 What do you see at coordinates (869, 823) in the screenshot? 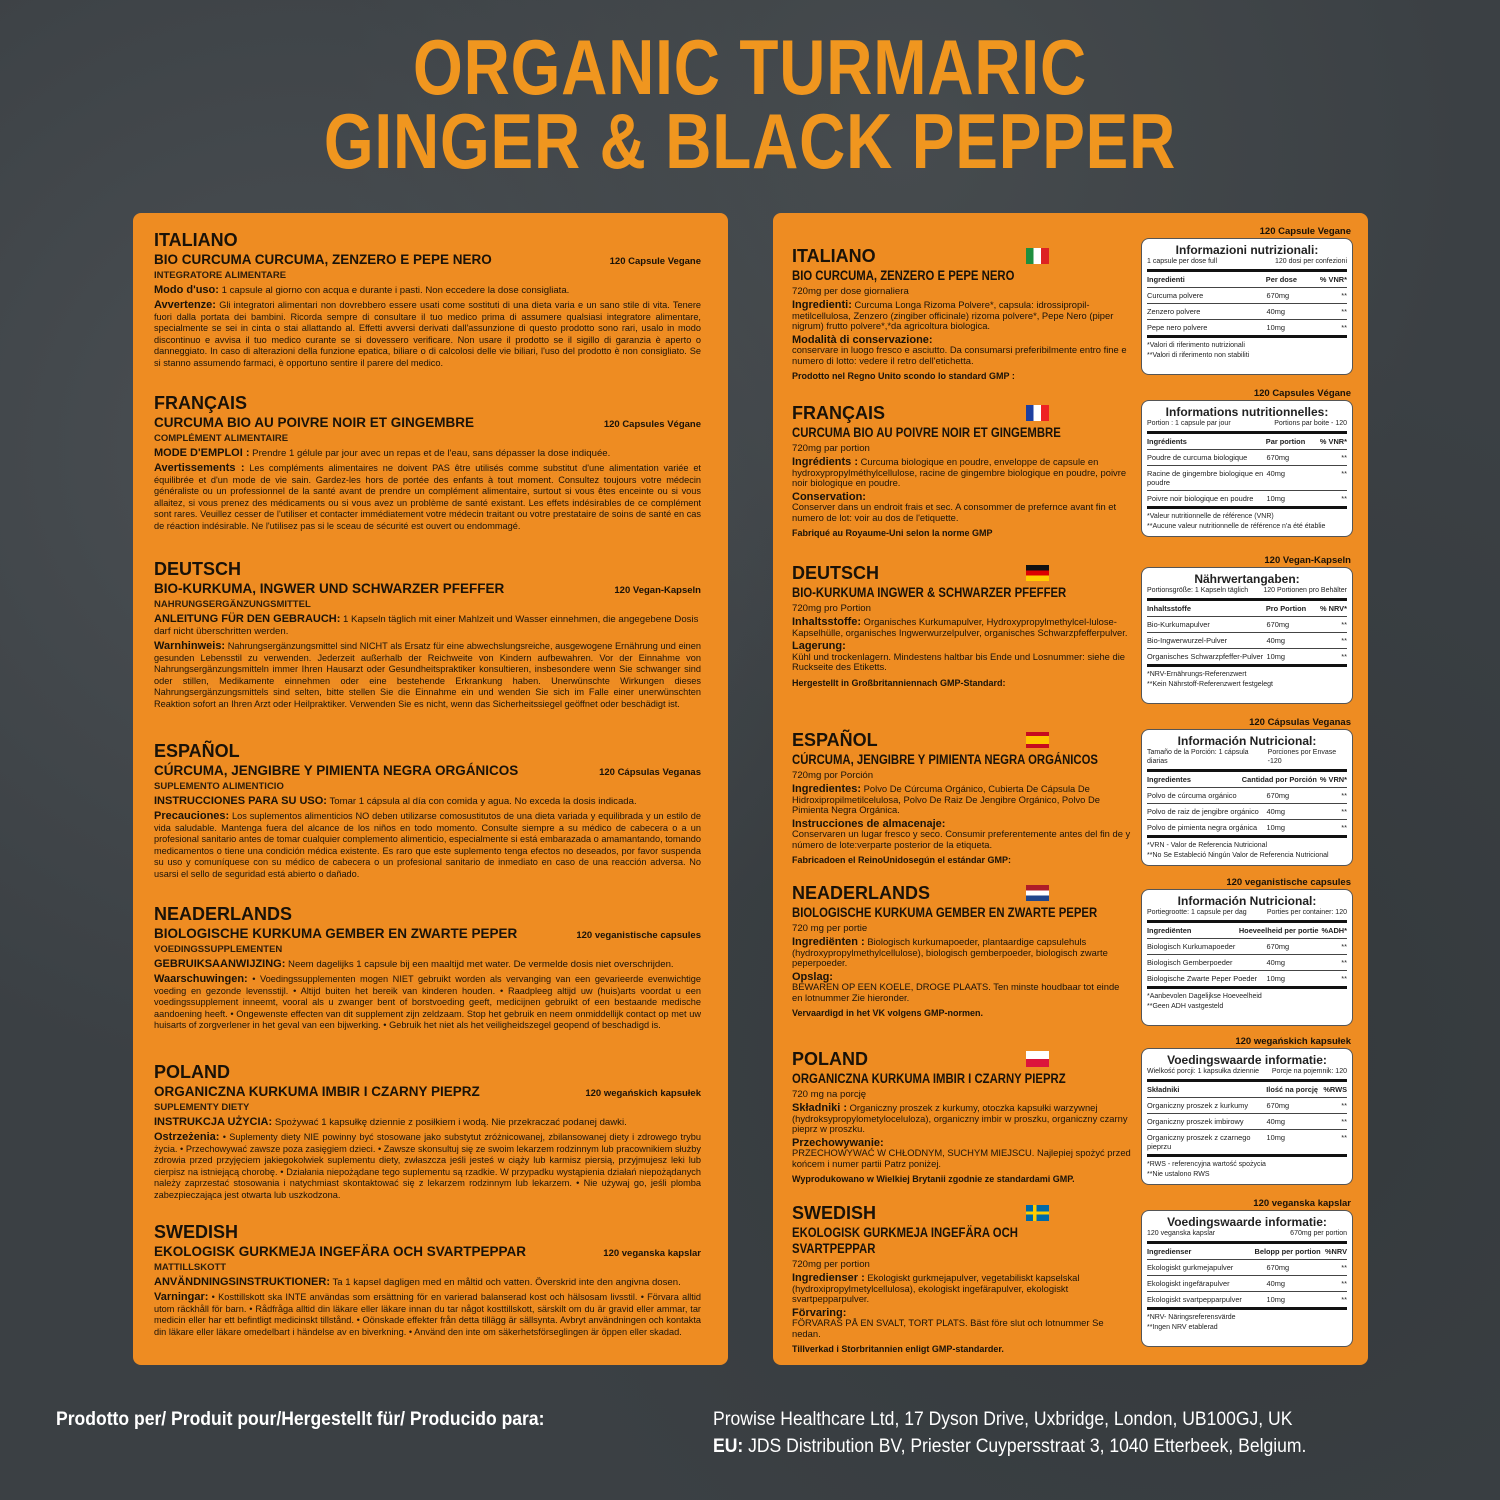
I see `storage-label: Instrucciones de almacenaje:` at bounding box center [869, 823].